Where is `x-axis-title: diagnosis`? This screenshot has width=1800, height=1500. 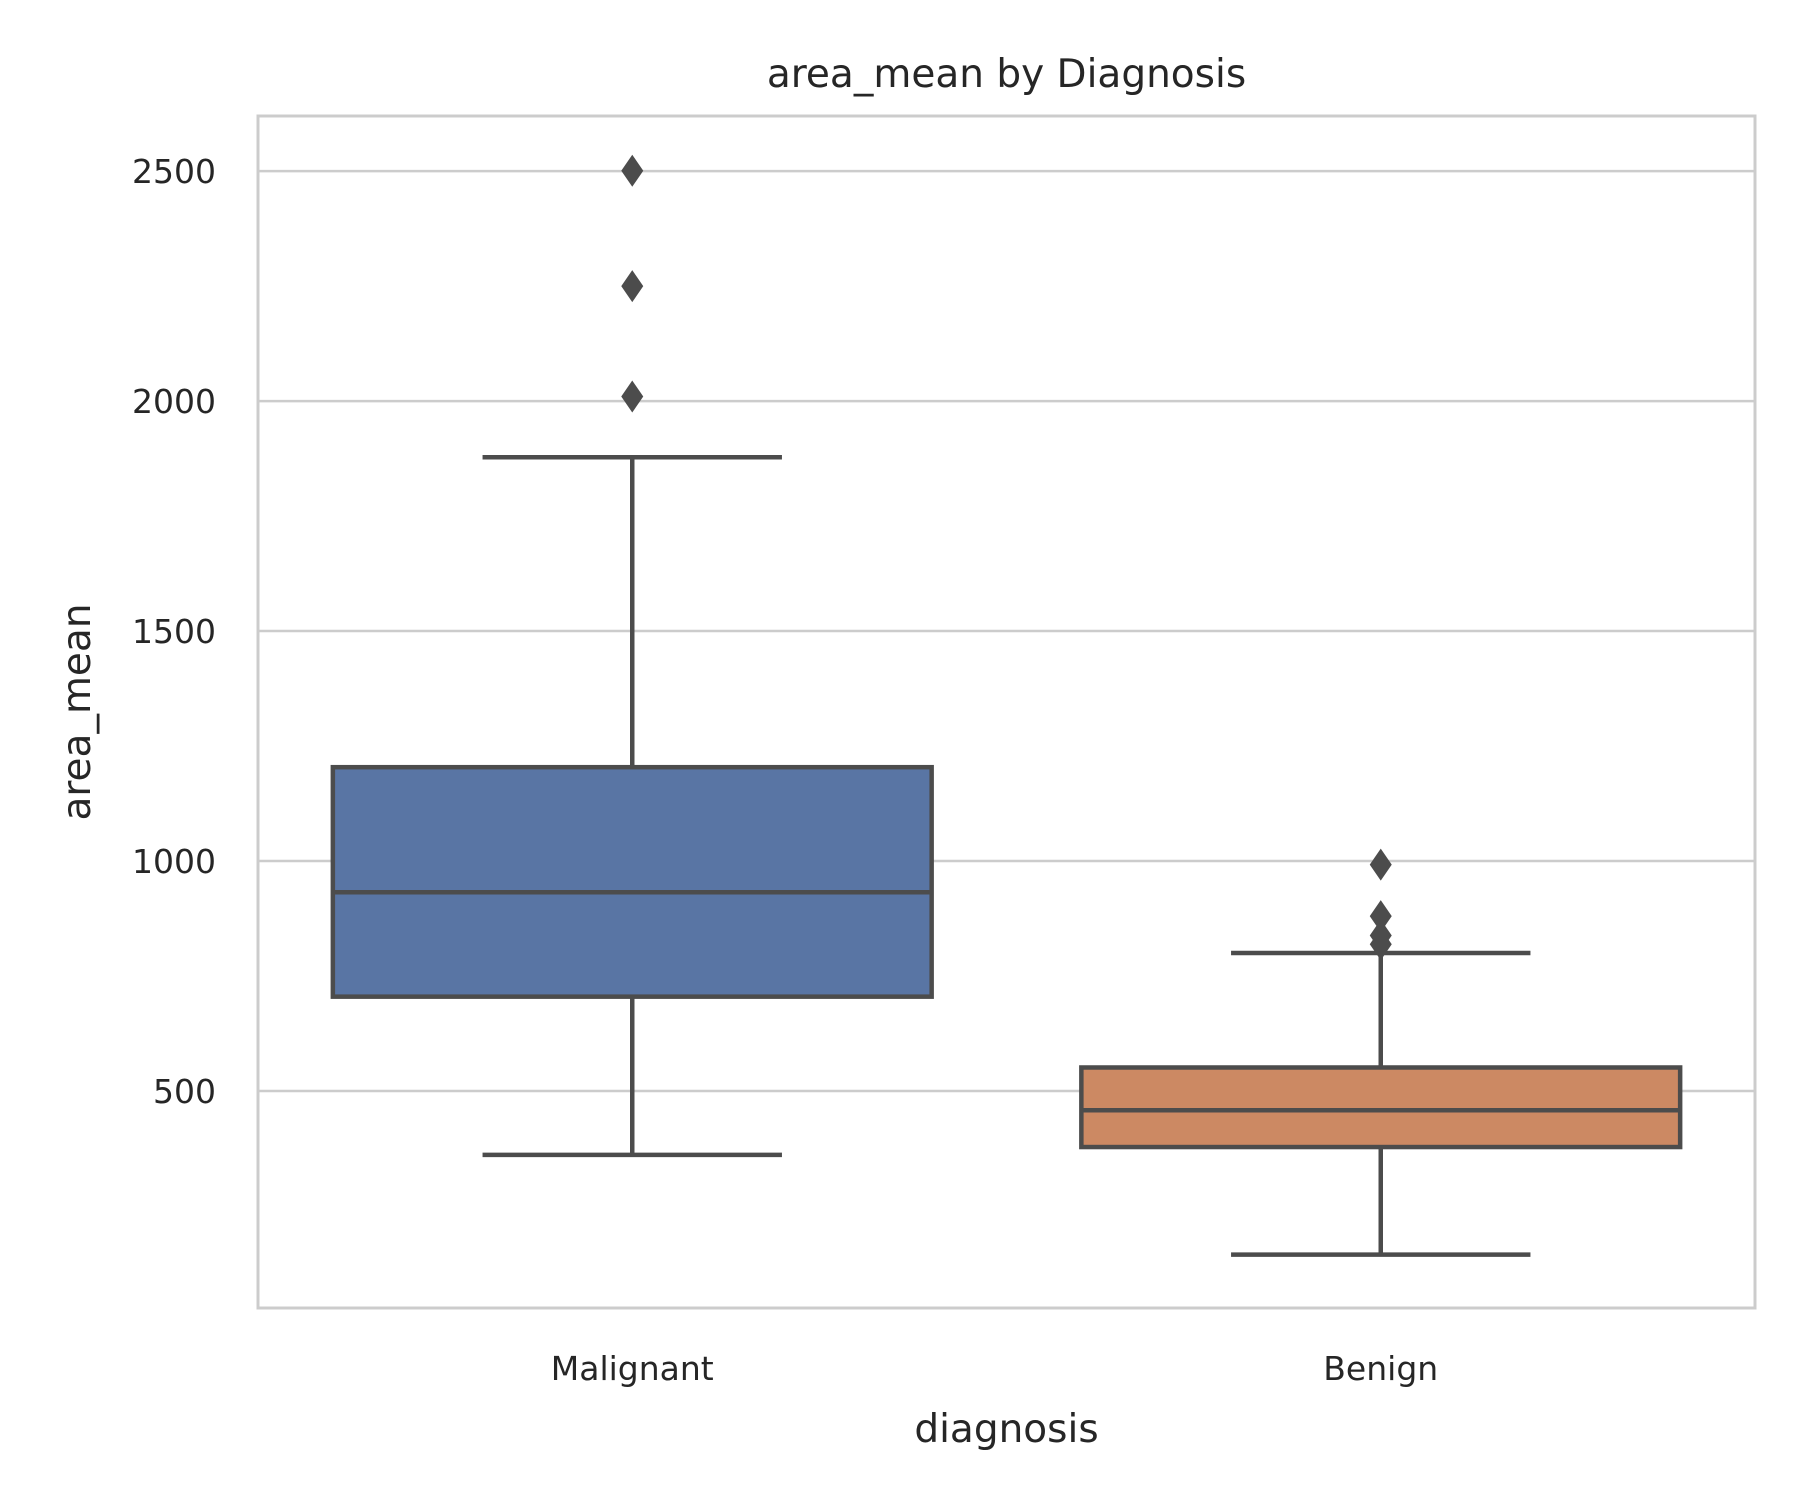
x-axis-title: diagnosis is located at coordinates (1006, 1429).